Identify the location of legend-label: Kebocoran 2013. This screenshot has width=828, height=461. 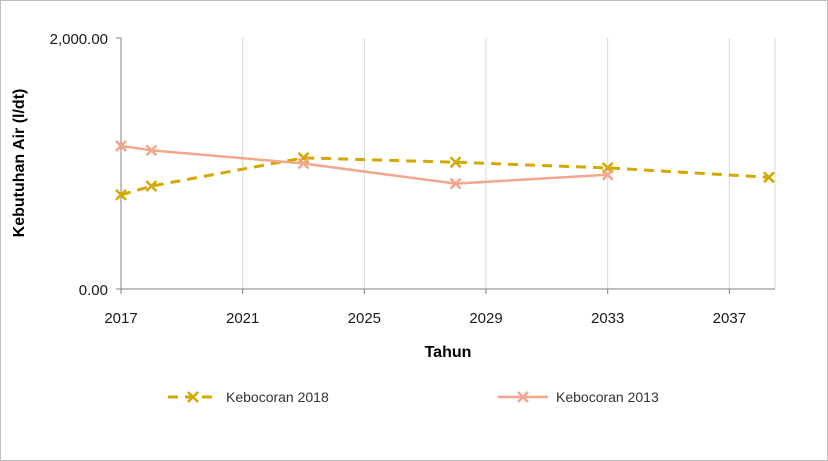
(607, 397).